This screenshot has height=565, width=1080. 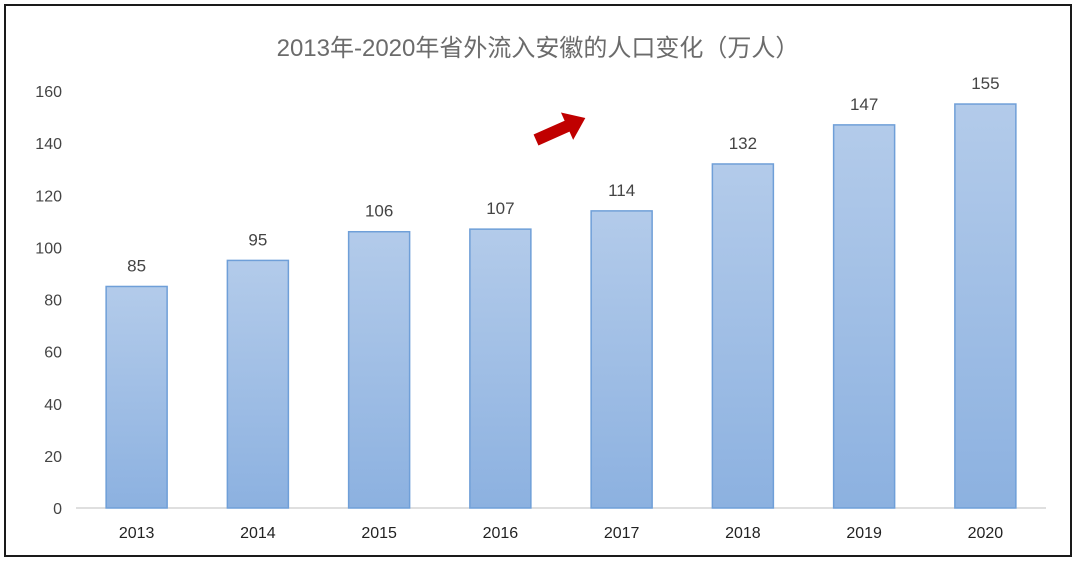 I want to click on y-axis-tick-labels: 0 20 40 60 80 100 120 140 160, so click(x=48, y=301).